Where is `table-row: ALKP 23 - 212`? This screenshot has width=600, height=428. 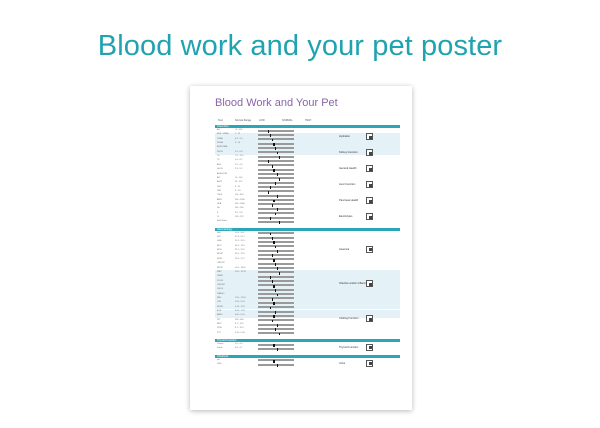
table-row: ALKP 23 - 212 is located at coordinates (307, 183).